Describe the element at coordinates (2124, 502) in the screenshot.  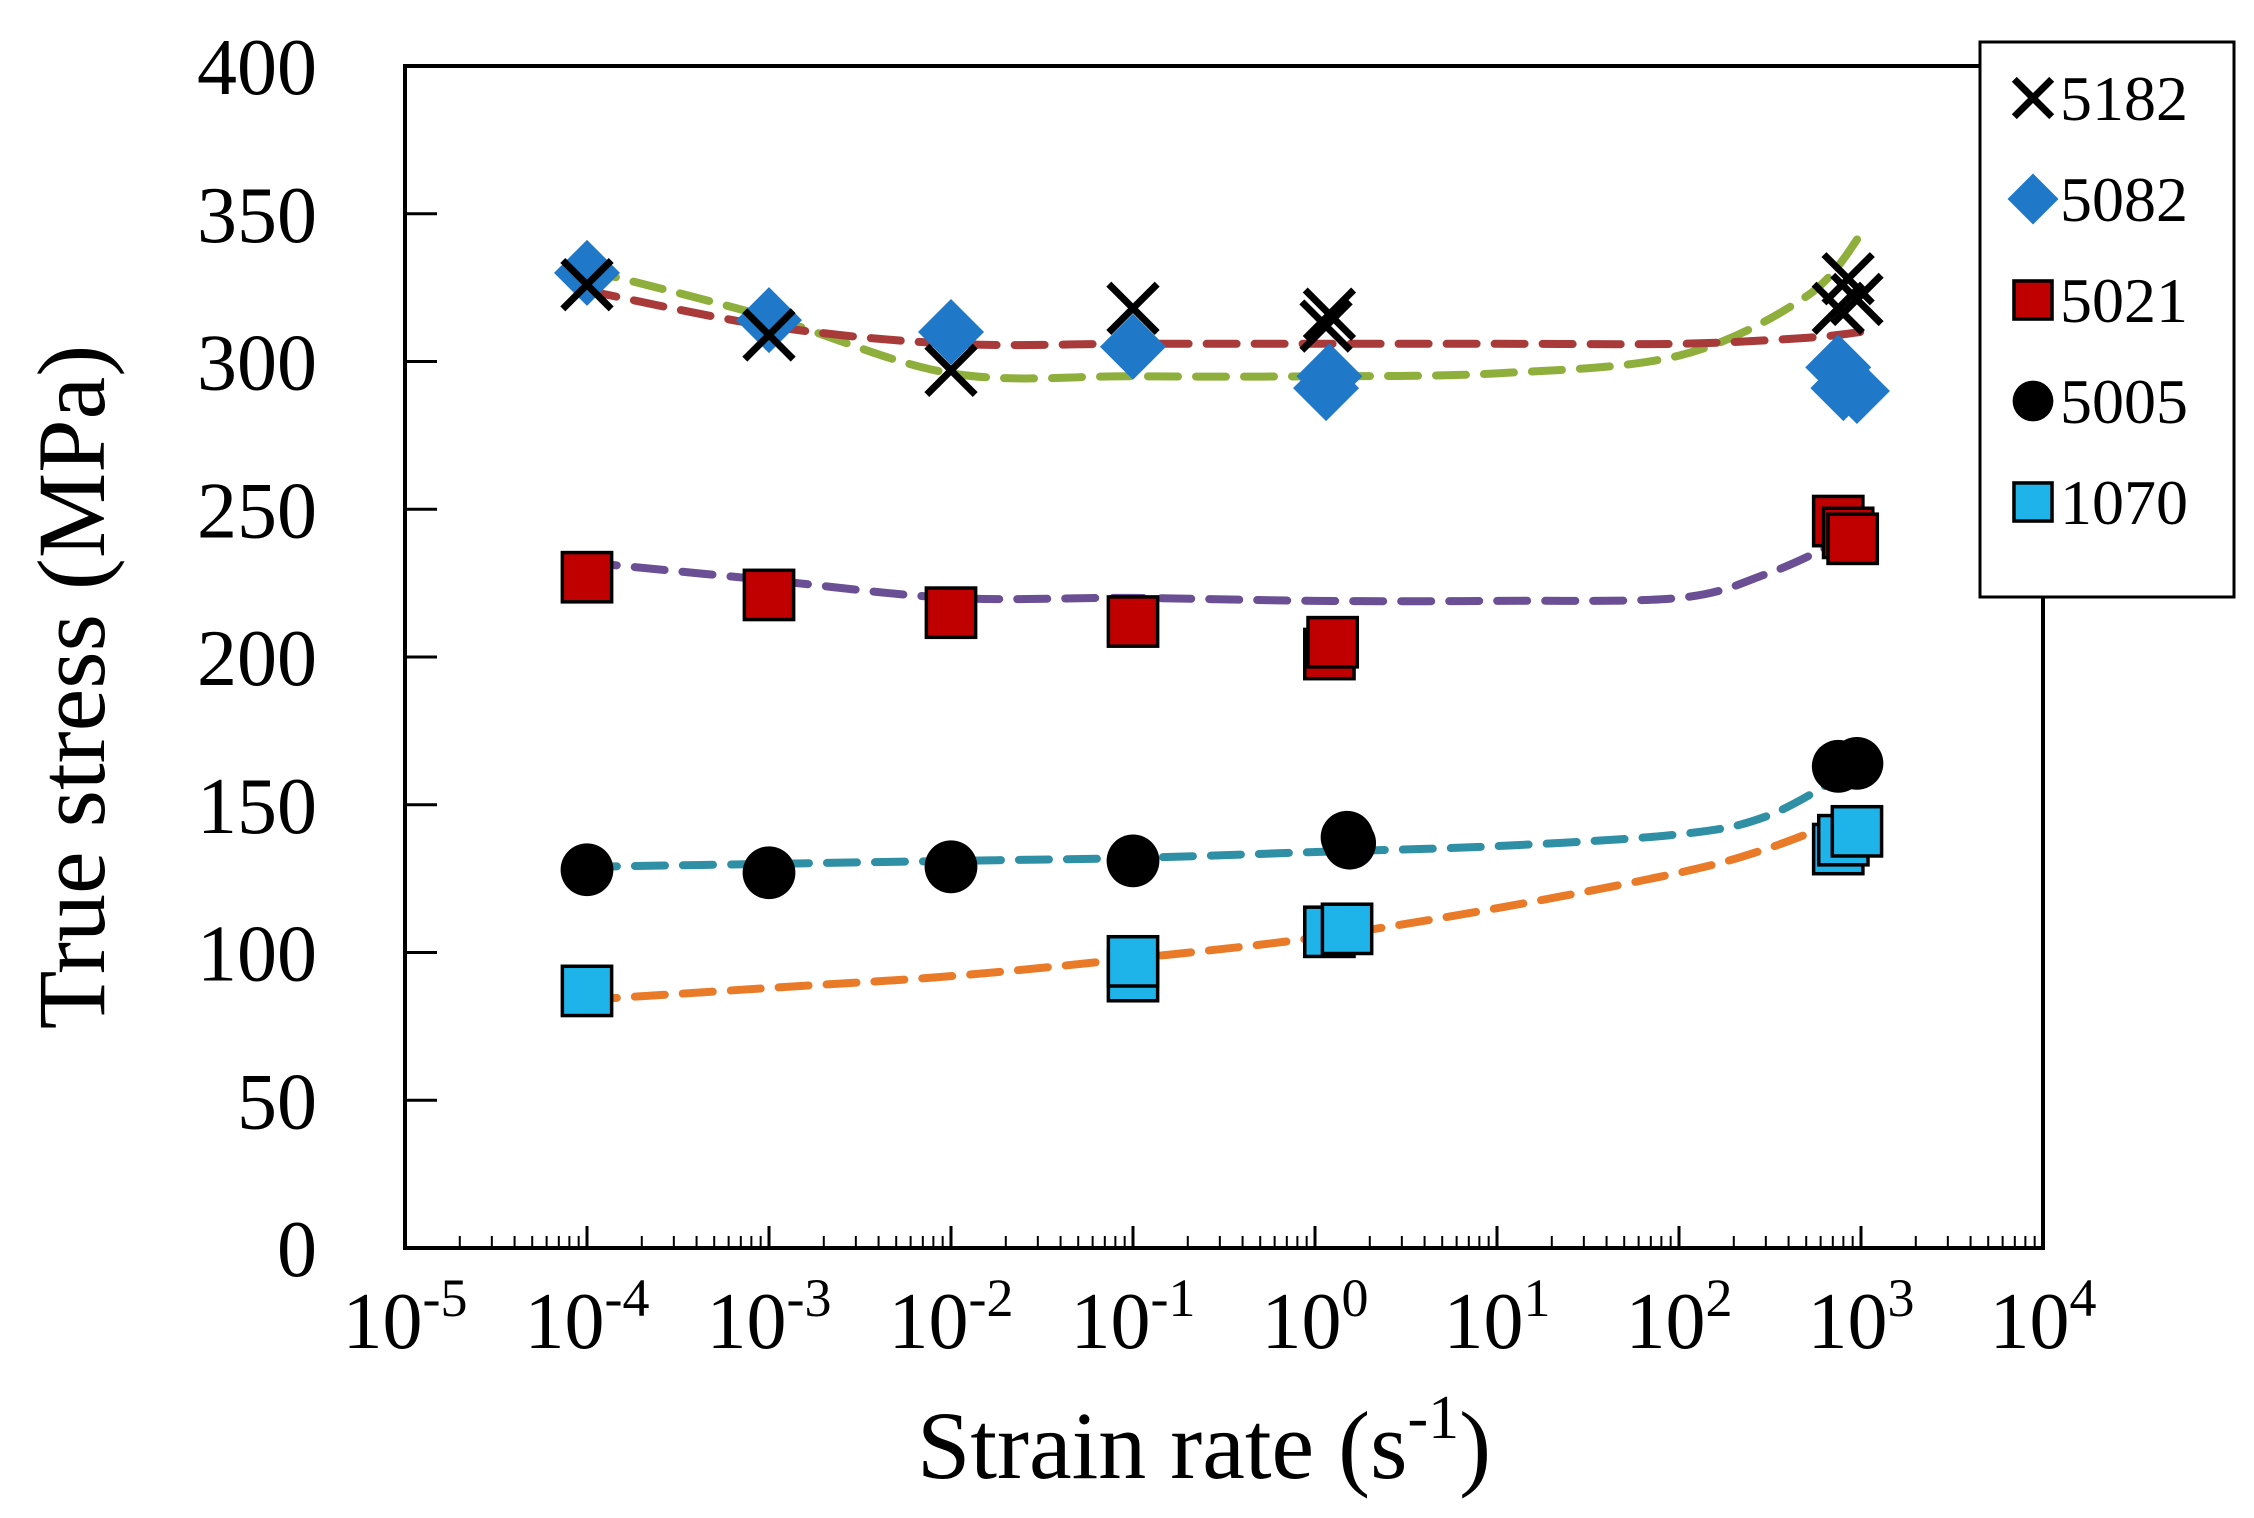
I see `legend-label-1070: 1070` at that location.